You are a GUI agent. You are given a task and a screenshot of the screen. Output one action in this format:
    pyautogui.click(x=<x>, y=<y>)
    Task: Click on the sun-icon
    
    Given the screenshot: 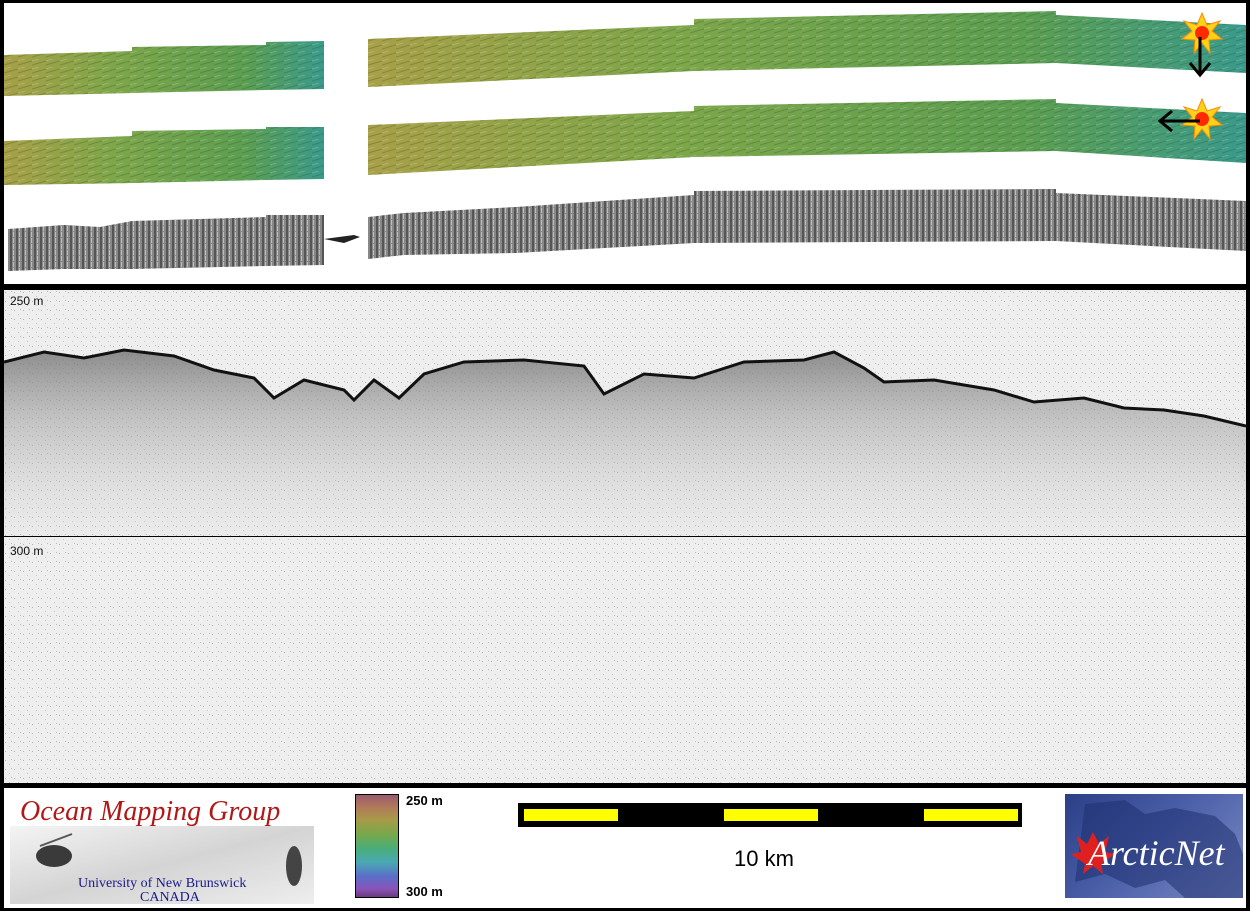 What is the action you would take?
    pyautogui.click(x=1202, y=33)
    